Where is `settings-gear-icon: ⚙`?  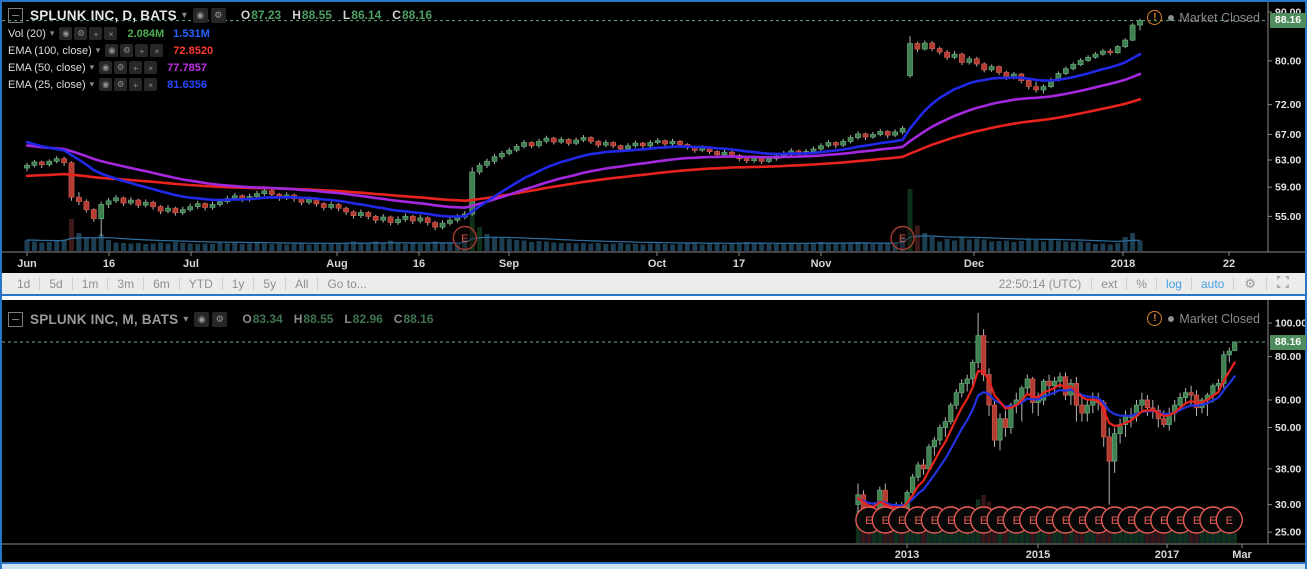
settings-gear-icon: ⚙ is located at coordinates (1250, 284).